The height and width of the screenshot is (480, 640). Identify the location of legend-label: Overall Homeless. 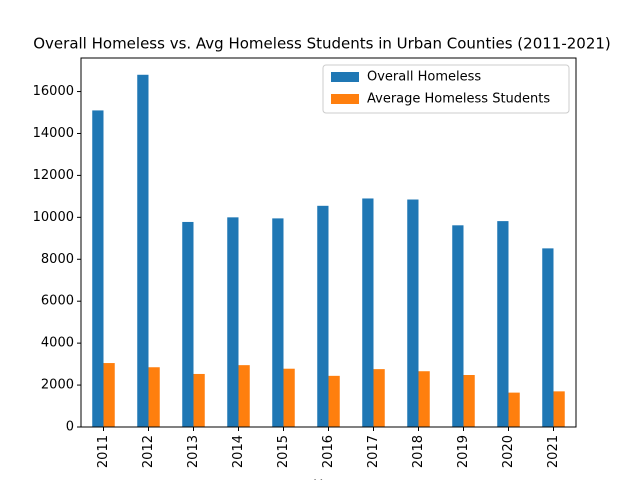
(424, 77).